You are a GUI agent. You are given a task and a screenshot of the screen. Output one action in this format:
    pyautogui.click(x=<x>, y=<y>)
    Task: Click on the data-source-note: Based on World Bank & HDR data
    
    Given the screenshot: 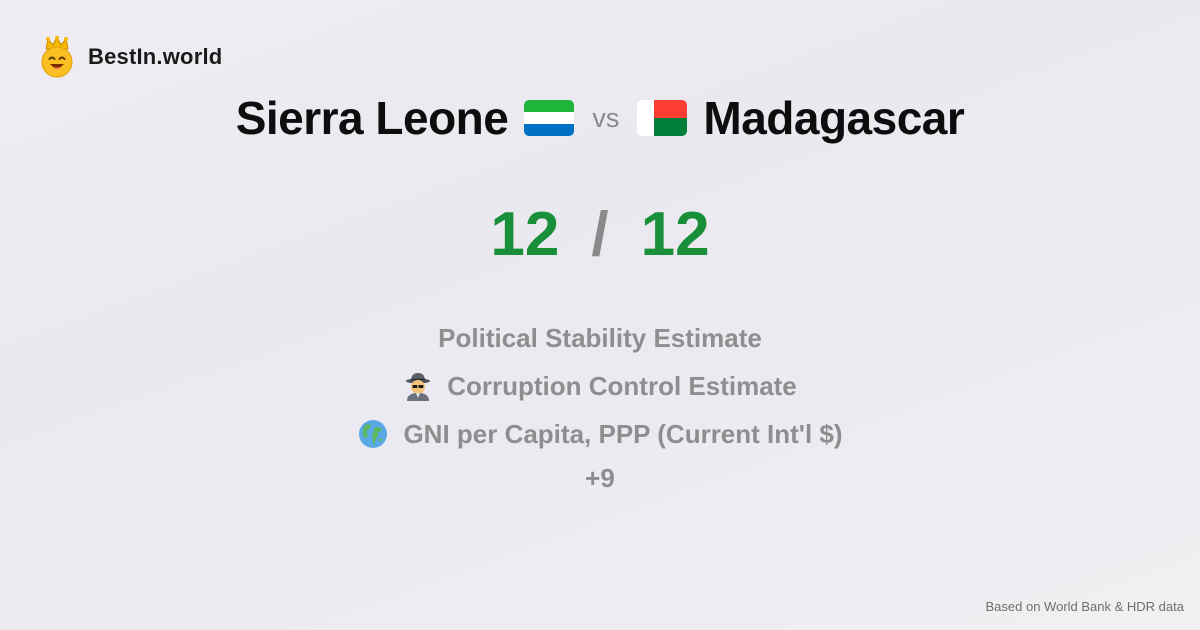 What is the action you would take?
    pyautogui.click(x=1084, y=606)
    